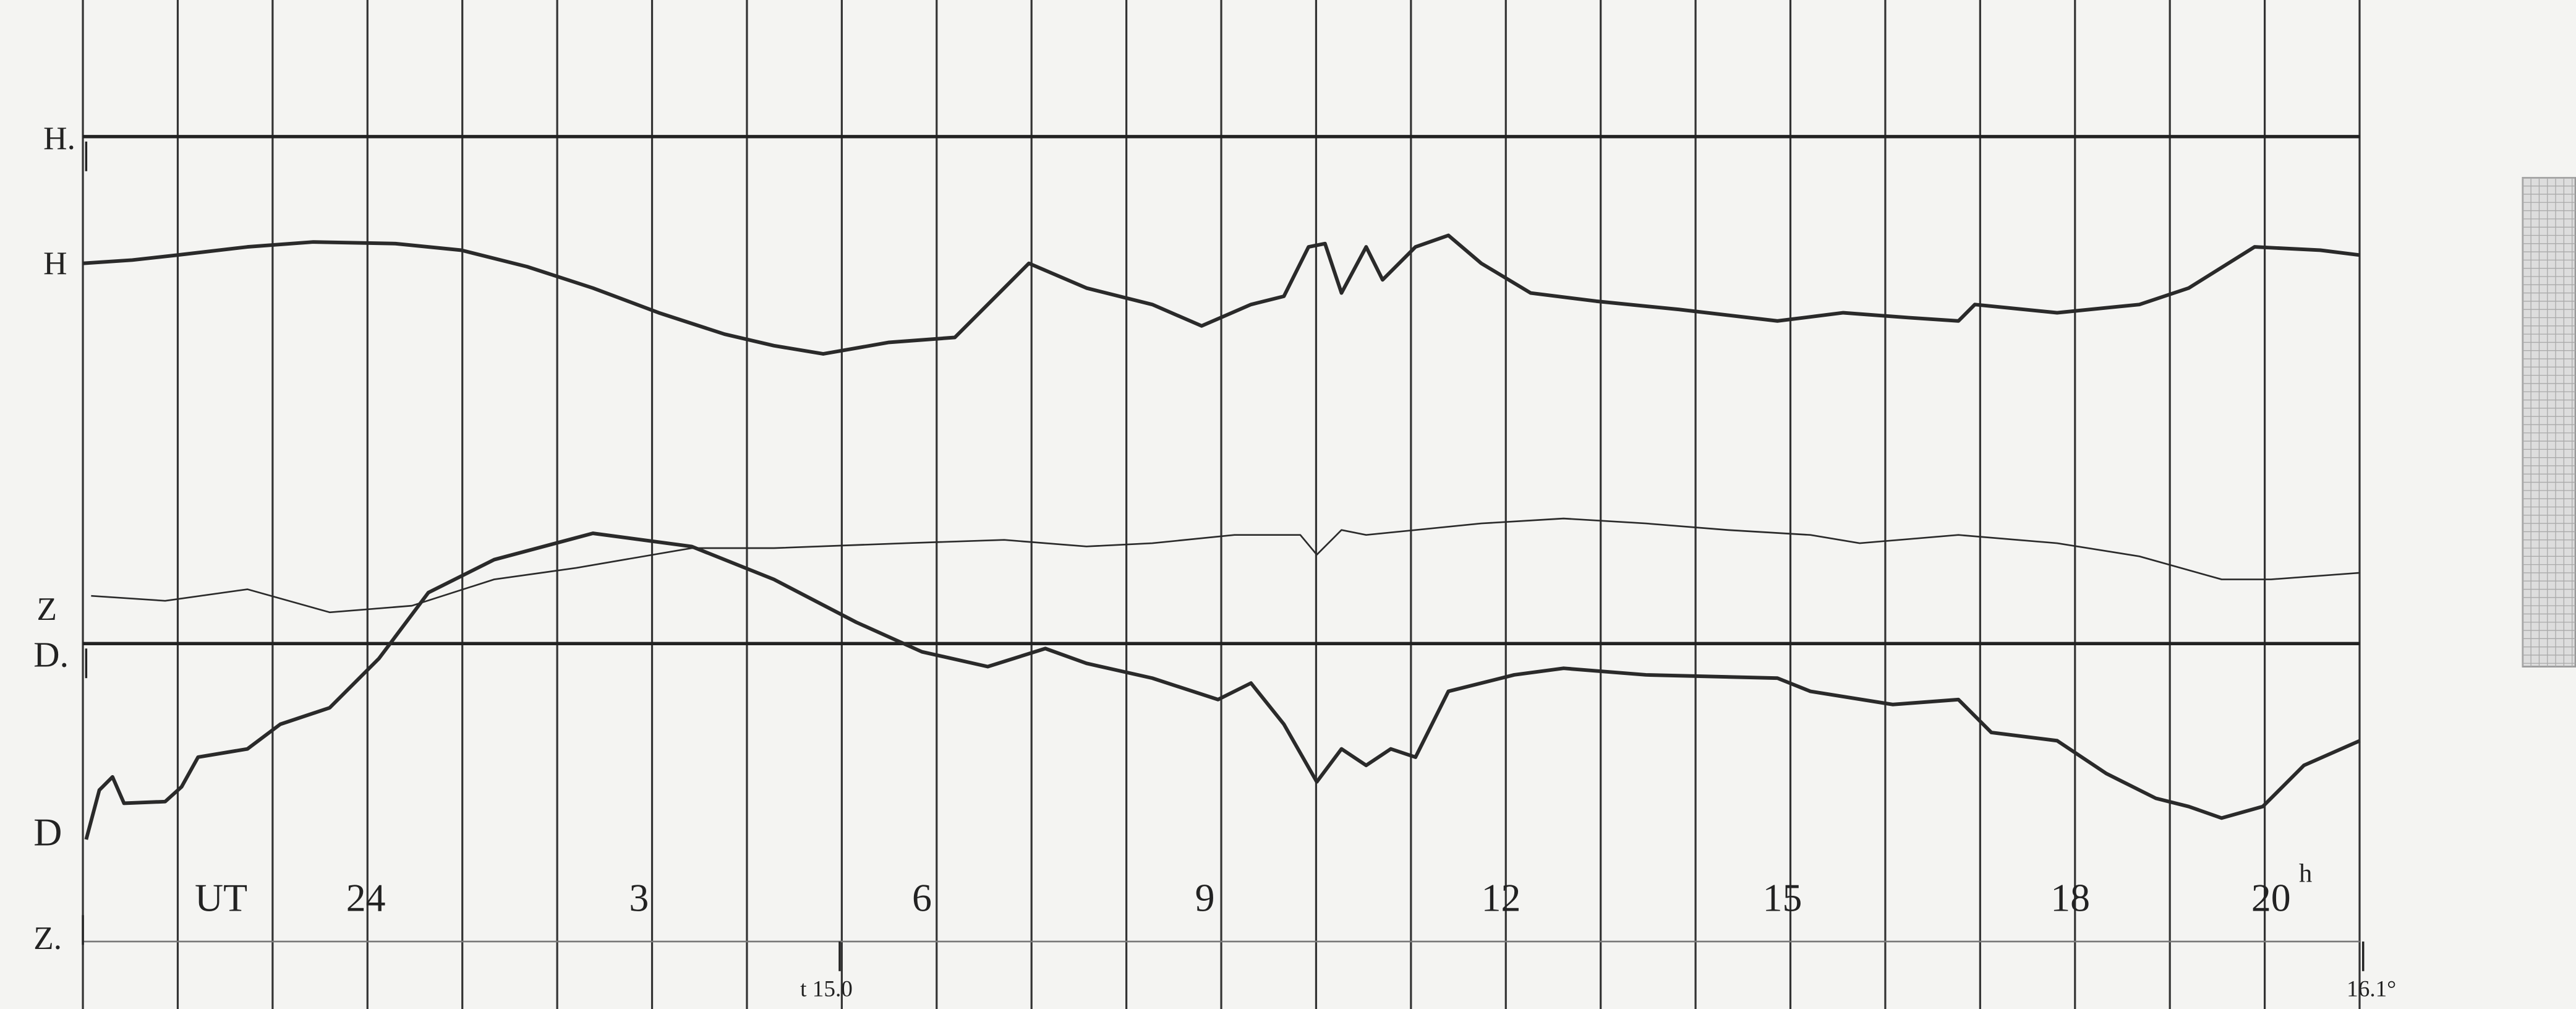 Image resolution: width=2576 pixels, height=1009 pixels. I want to click on time-axis-label: UT, so click(221, 898).